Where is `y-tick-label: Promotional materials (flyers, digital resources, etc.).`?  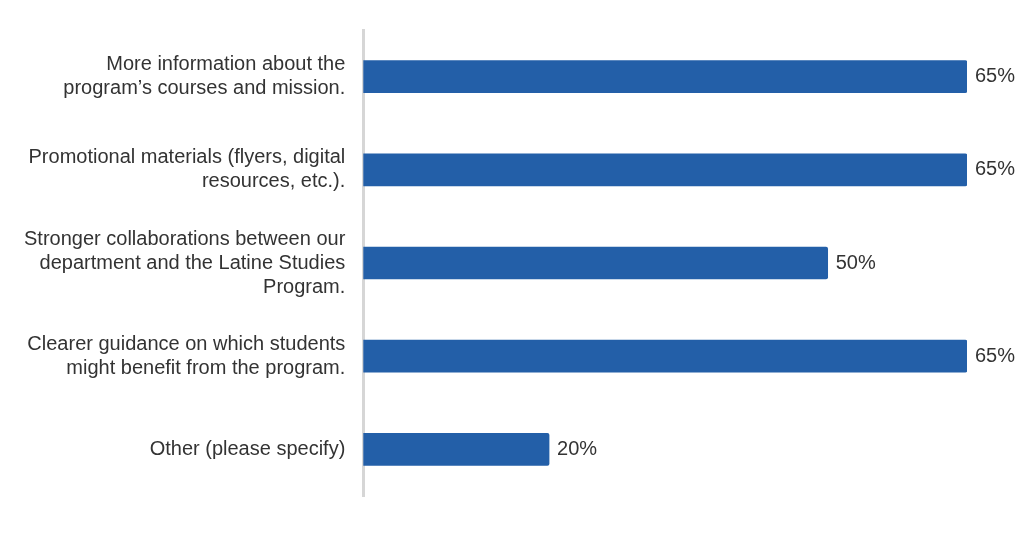 y-tick-label: Promotional materials (flyers, digital resources, etc.). is located at coordinates (187, 168).